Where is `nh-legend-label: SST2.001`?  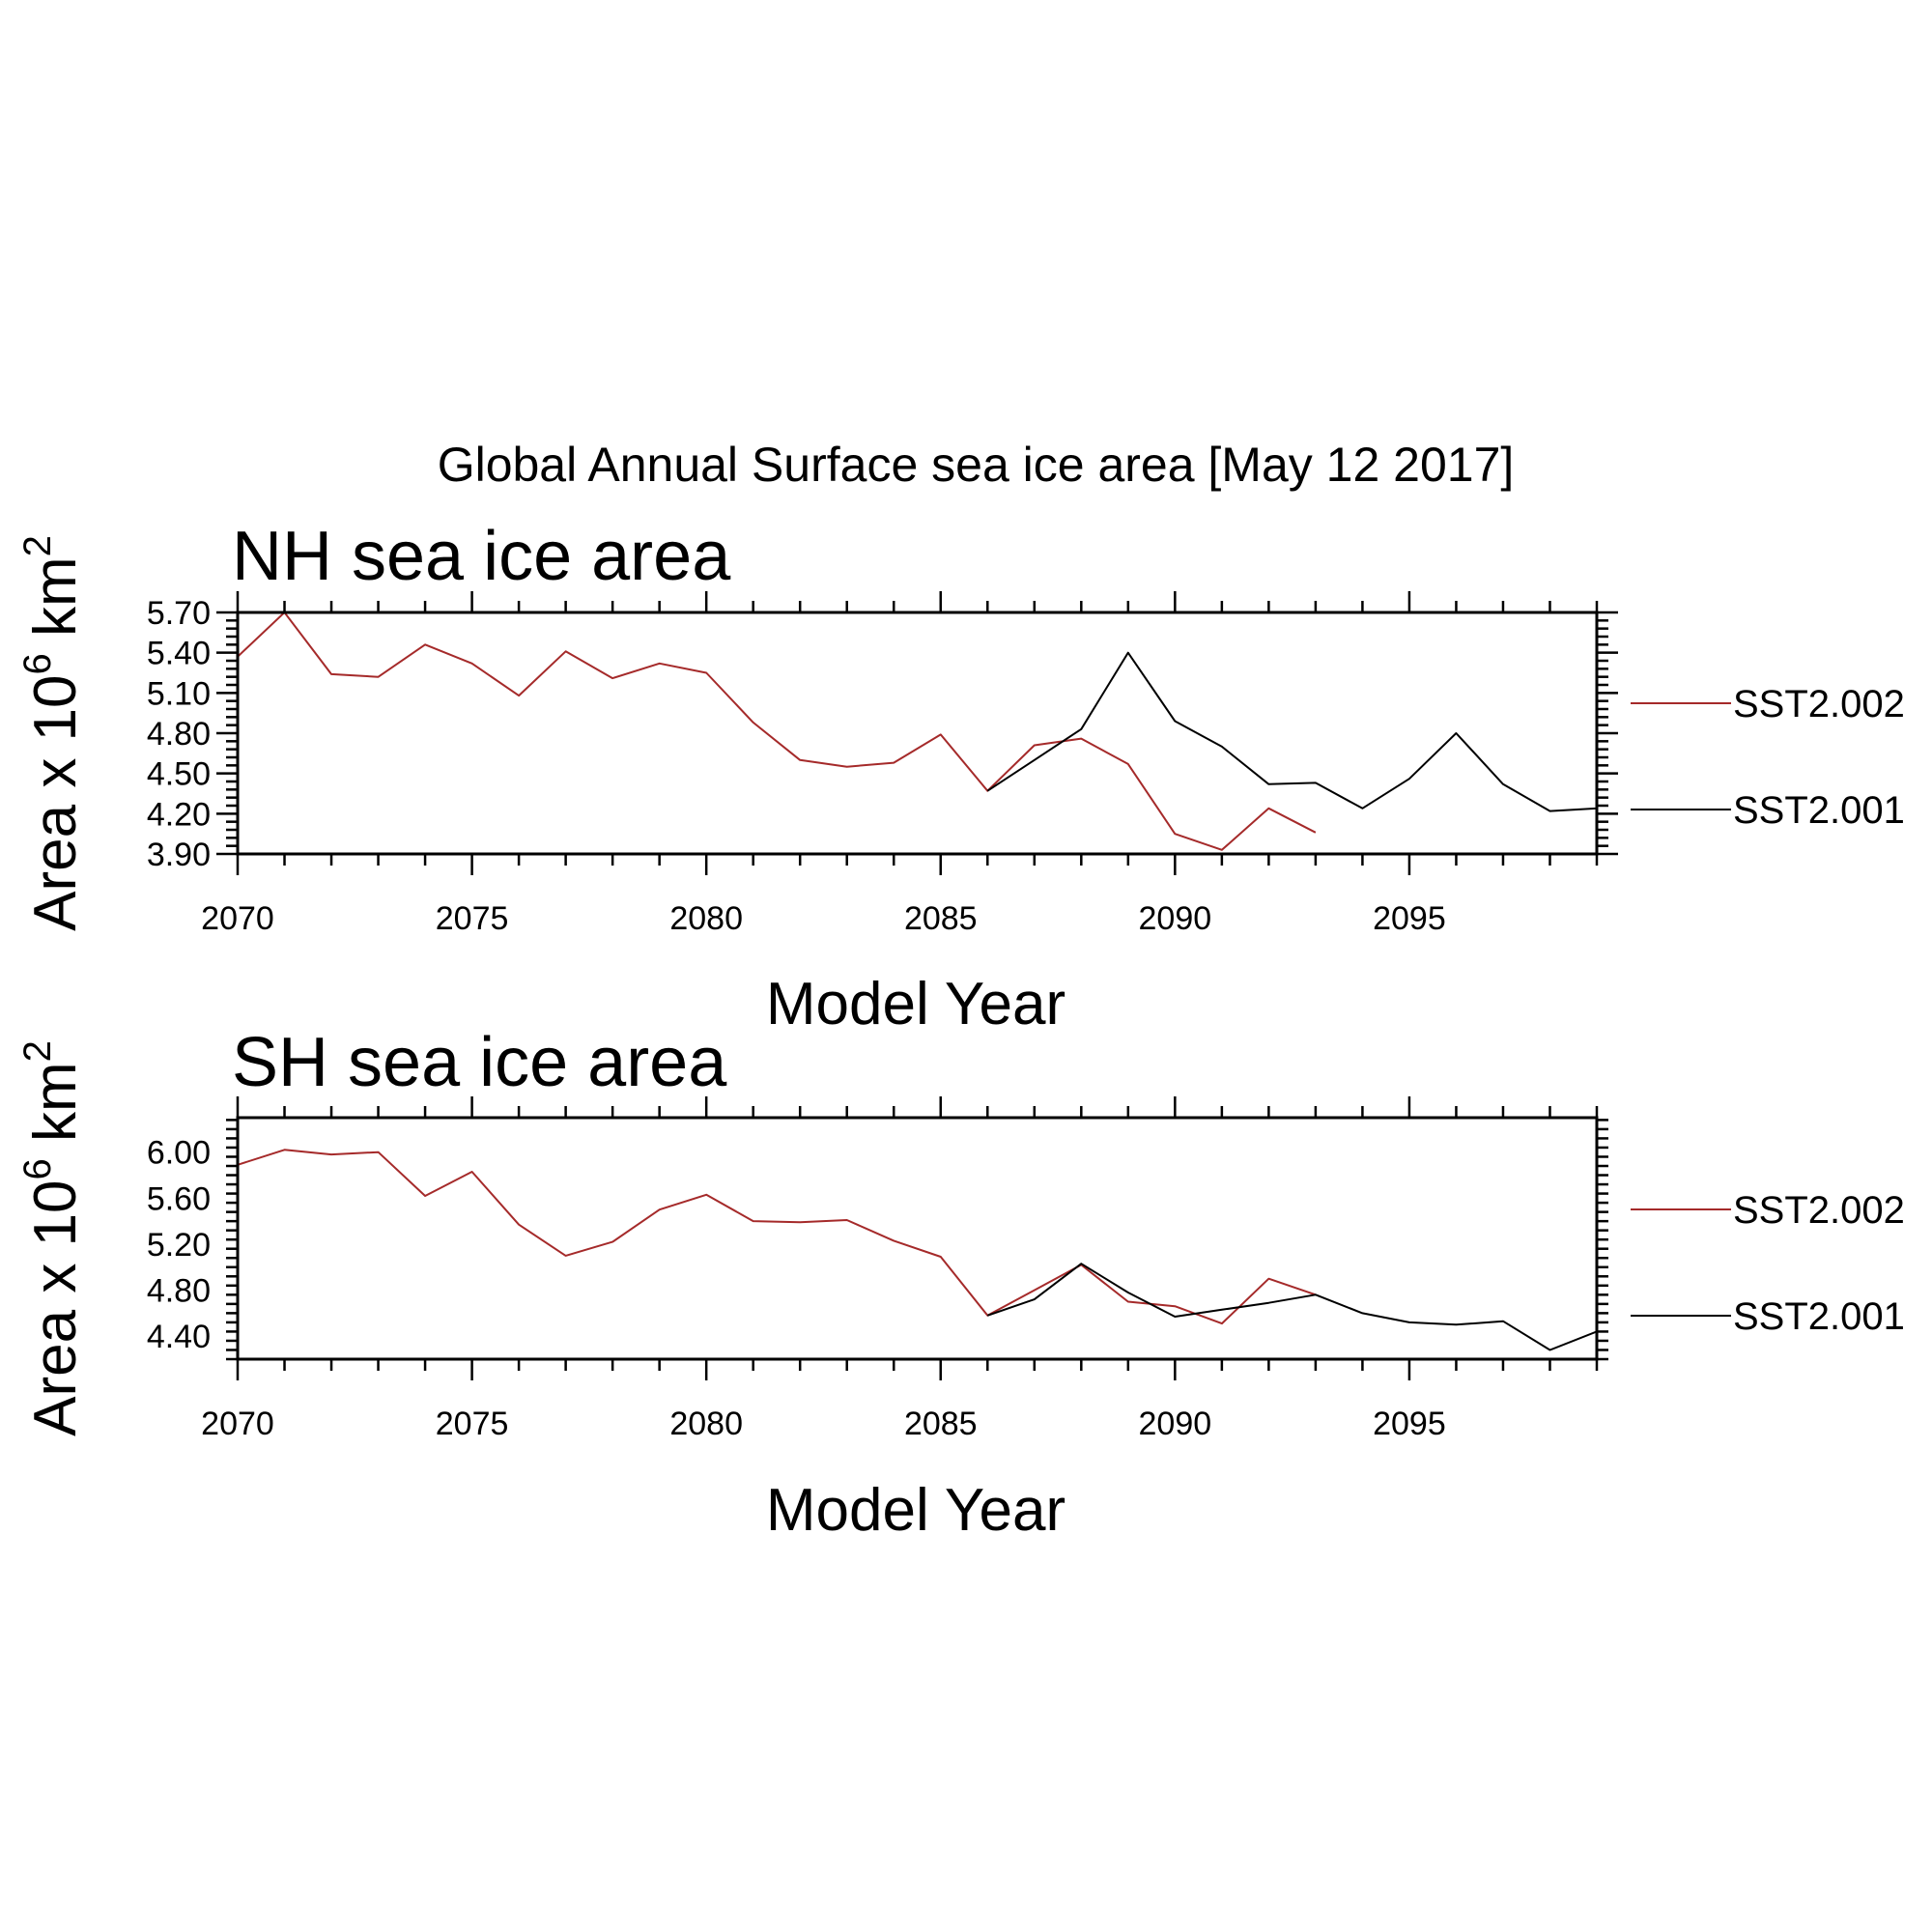 nh-legend-label: SST2.001 is located at coordinates (1819, 810).